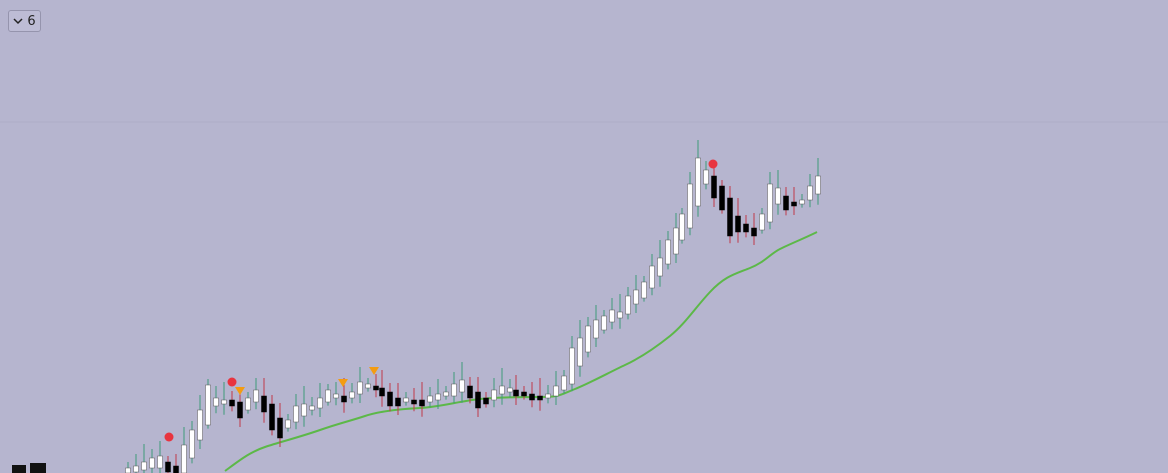  Describe the element at coordinates (31, 21) in the screenshot. I see `dropdown-label: 6` at that location.